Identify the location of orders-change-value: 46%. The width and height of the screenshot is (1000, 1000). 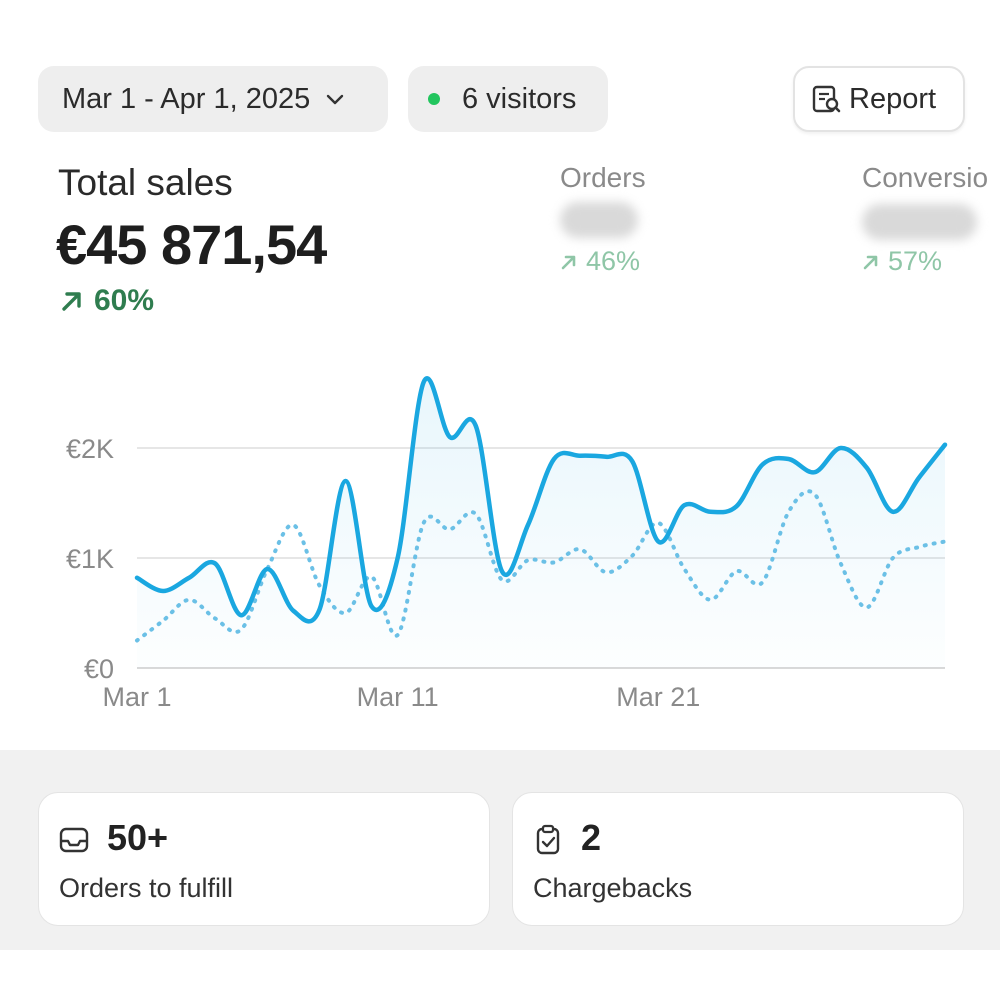
(613, 261).